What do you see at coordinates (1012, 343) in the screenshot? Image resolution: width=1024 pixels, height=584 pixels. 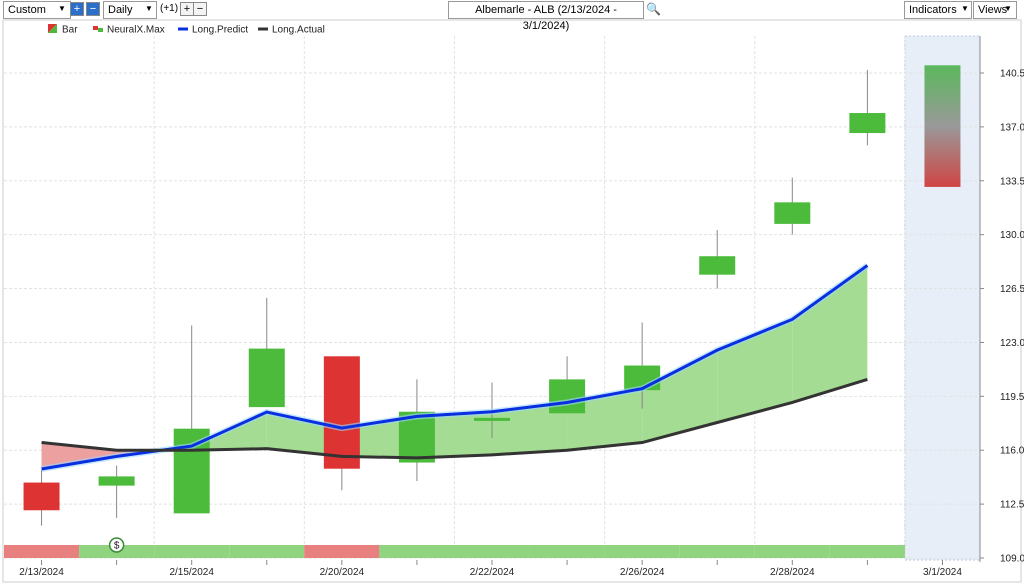 I see `y-tick-label: 123.00` at bounding box center [1012, 343].